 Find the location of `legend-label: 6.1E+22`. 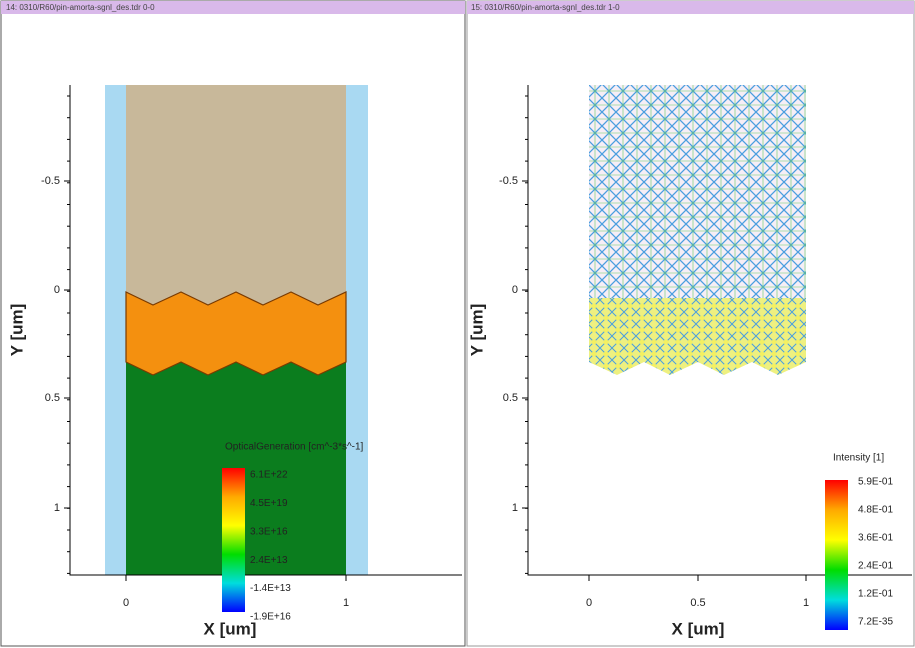

legend-label: 6.1E+22 is located at coordinates (269, 475).